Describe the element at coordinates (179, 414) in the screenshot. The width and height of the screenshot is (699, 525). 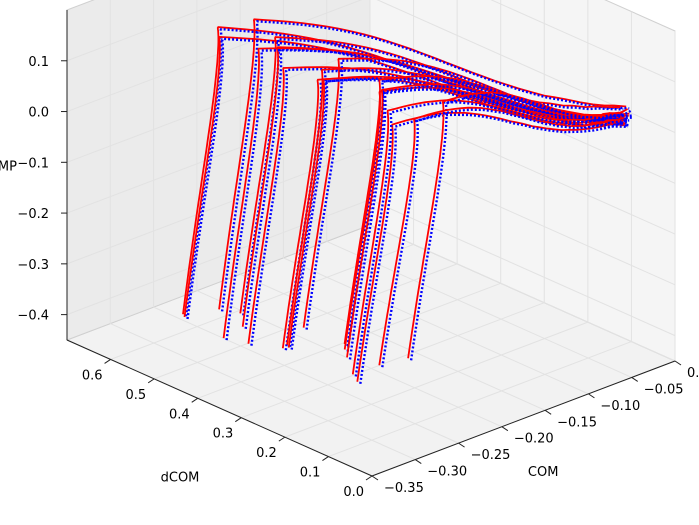
I see `y-tick-label: 0.4` at that location.